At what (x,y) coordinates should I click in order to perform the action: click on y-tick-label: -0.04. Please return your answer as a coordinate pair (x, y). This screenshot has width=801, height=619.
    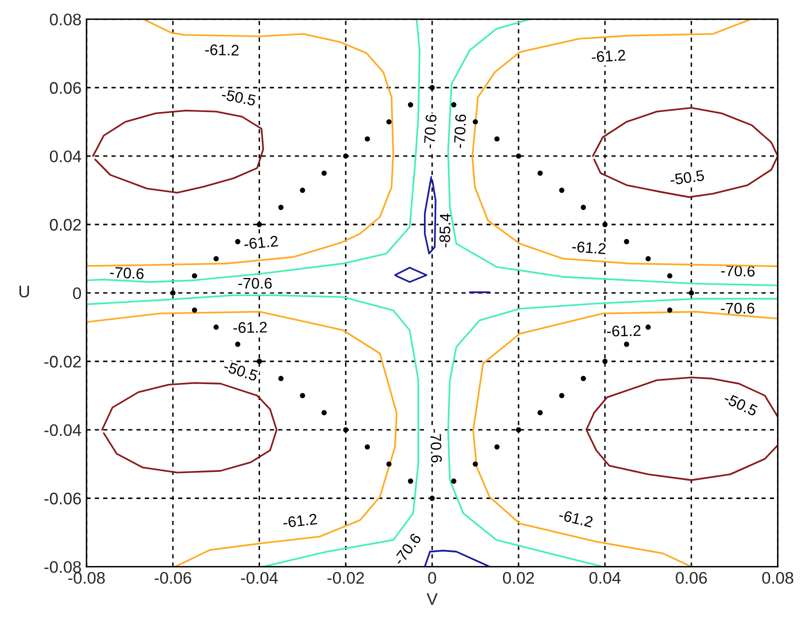
    Looking at the image, I should click on (63, 430).